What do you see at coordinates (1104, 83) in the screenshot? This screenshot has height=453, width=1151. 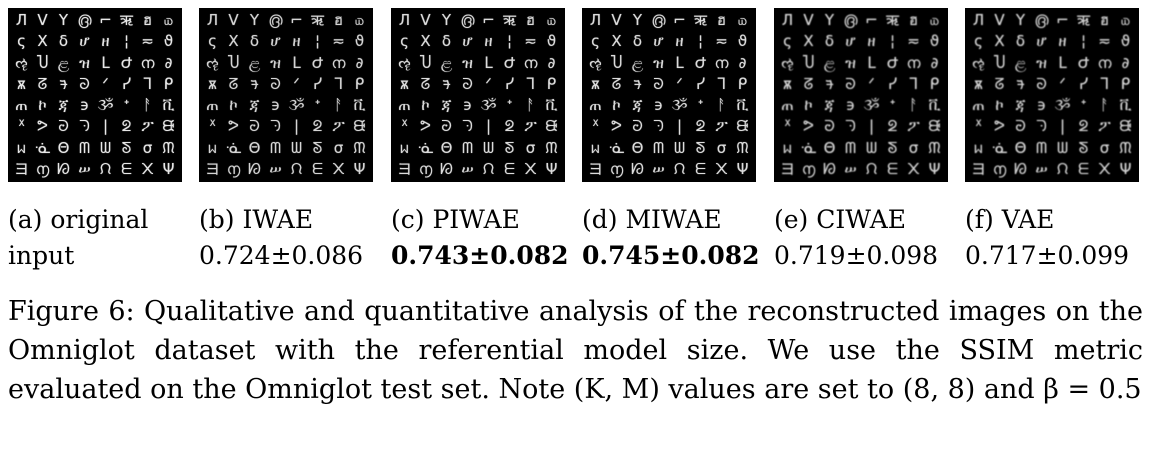 I see `character-thumbnail: ᒣ` at bounding box center [1104, 83].